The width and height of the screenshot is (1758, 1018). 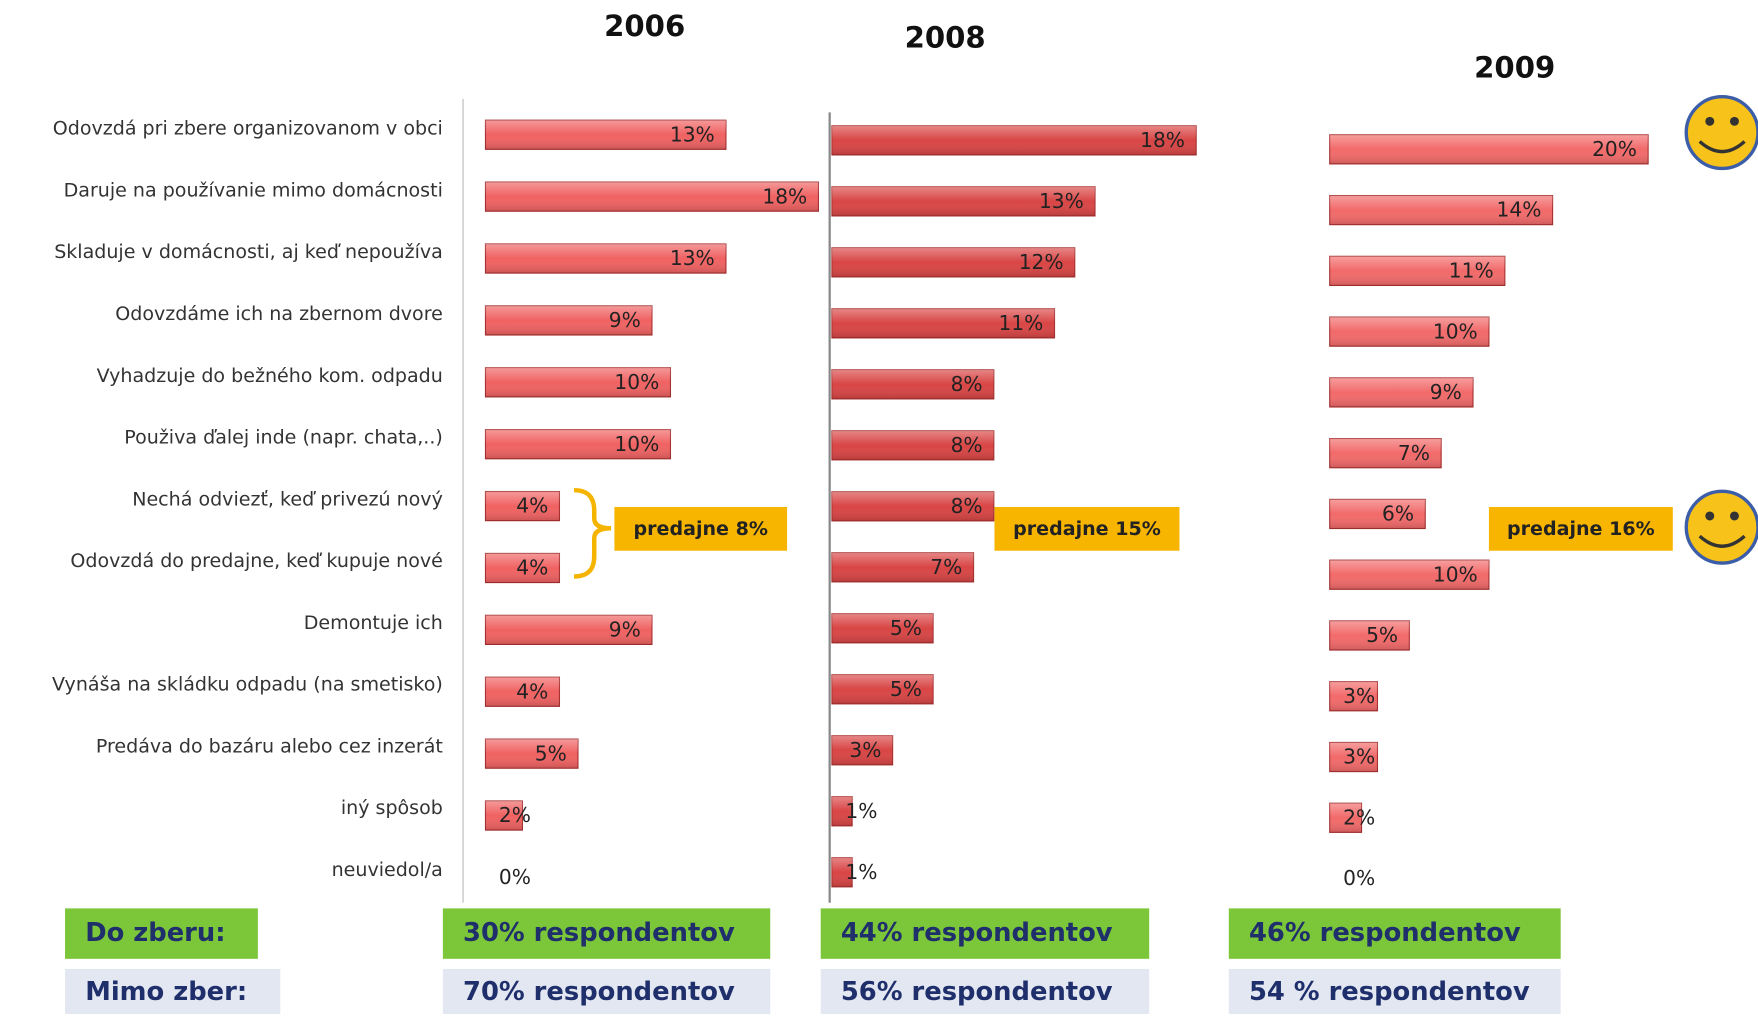 I want to click on category-label: Vyhadzuje do bežného kom. odpadu, so click(x=270, y=376).